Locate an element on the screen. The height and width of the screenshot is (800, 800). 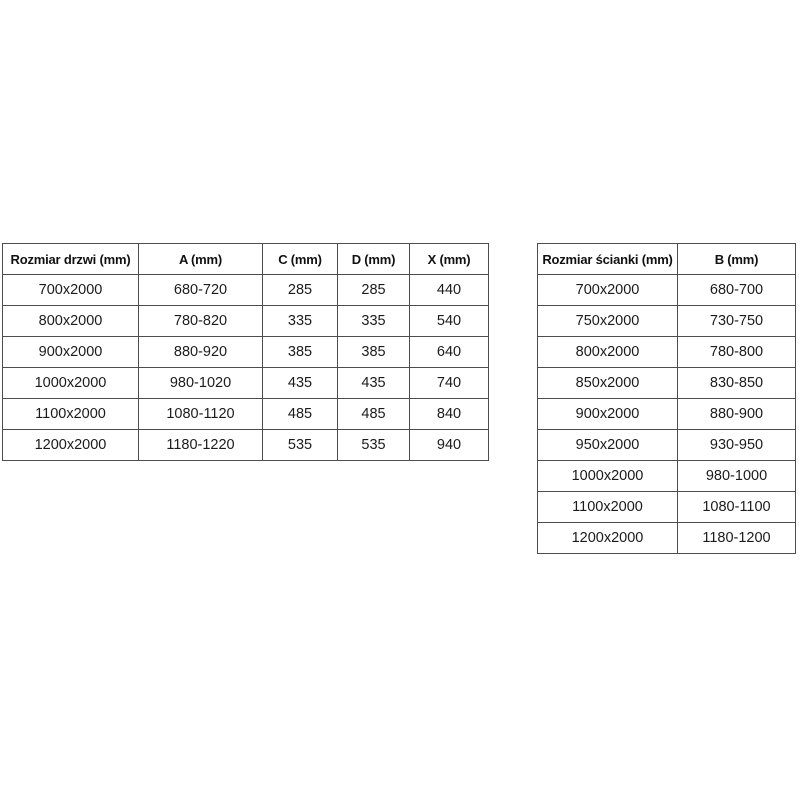
table-row: 1100x2000 1080-1120 485 485 840 is located at coordinates (245, 414).